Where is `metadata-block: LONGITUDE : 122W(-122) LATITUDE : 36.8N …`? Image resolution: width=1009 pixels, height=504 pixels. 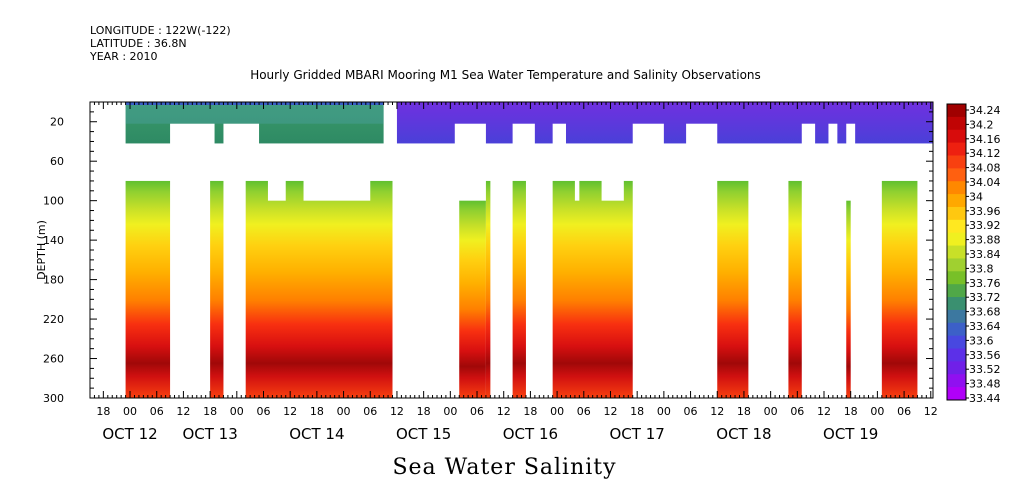 metadata-block: LONGITUDE : 122W(-122) LATITUDE : 36.8N … is located at coordinates (160, 43).